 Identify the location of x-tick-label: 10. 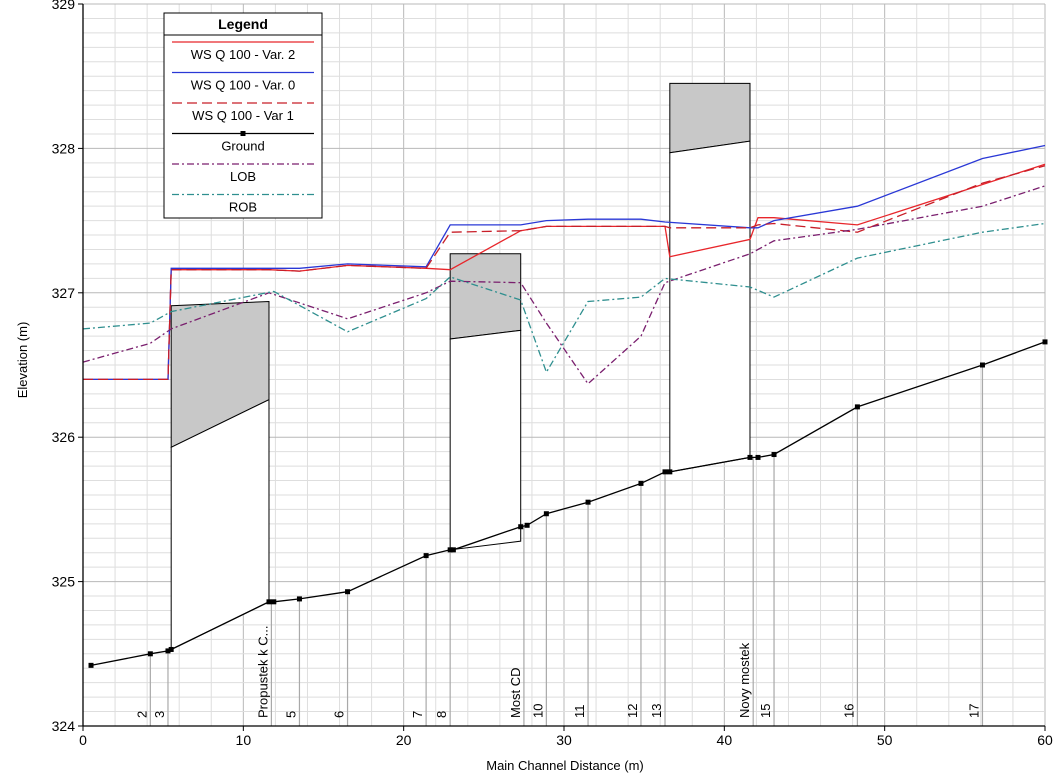
(244, 740).